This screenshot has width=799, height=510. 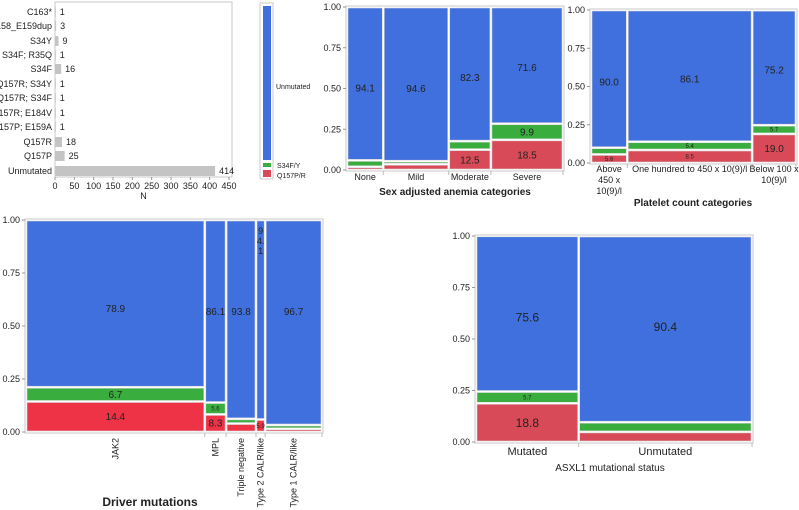 What do you see at coordinates (41, 69) in the screenshot?
I see `bar-category-label: S34F` at bounding box center [41, 69].